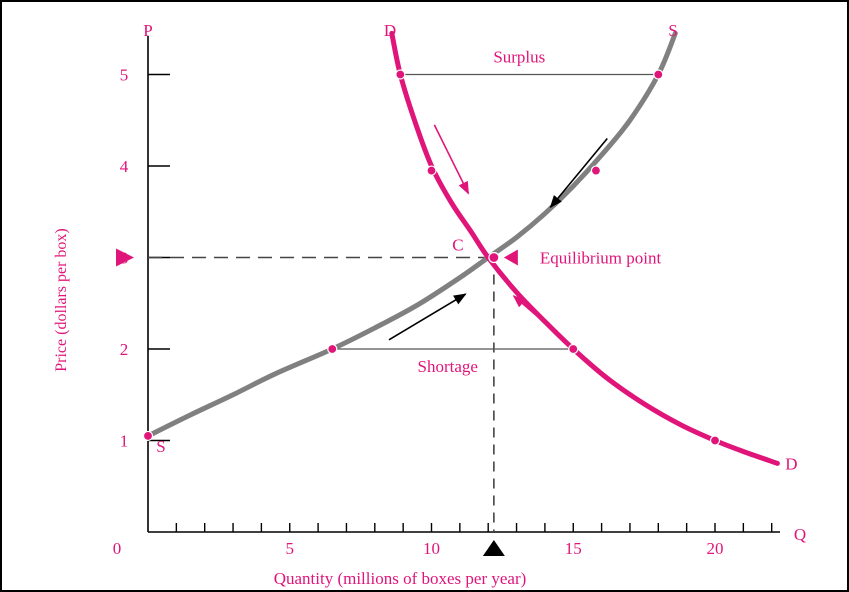  What do you see at coordinates (791, 463) in the screenshot?
I see `demand-end-label: D` at bounding box center [791, 463].